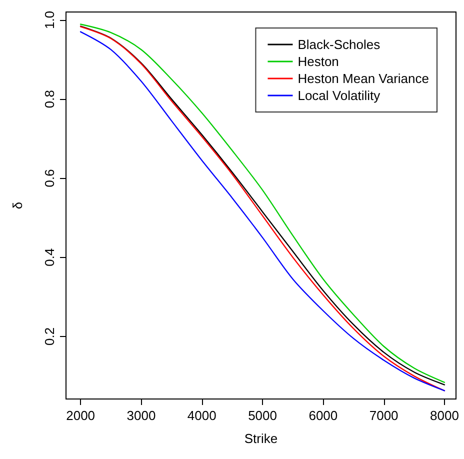 The image size is (464, 459). I want to click on legend-label: Heston Mean Variance, so click(364, 78).